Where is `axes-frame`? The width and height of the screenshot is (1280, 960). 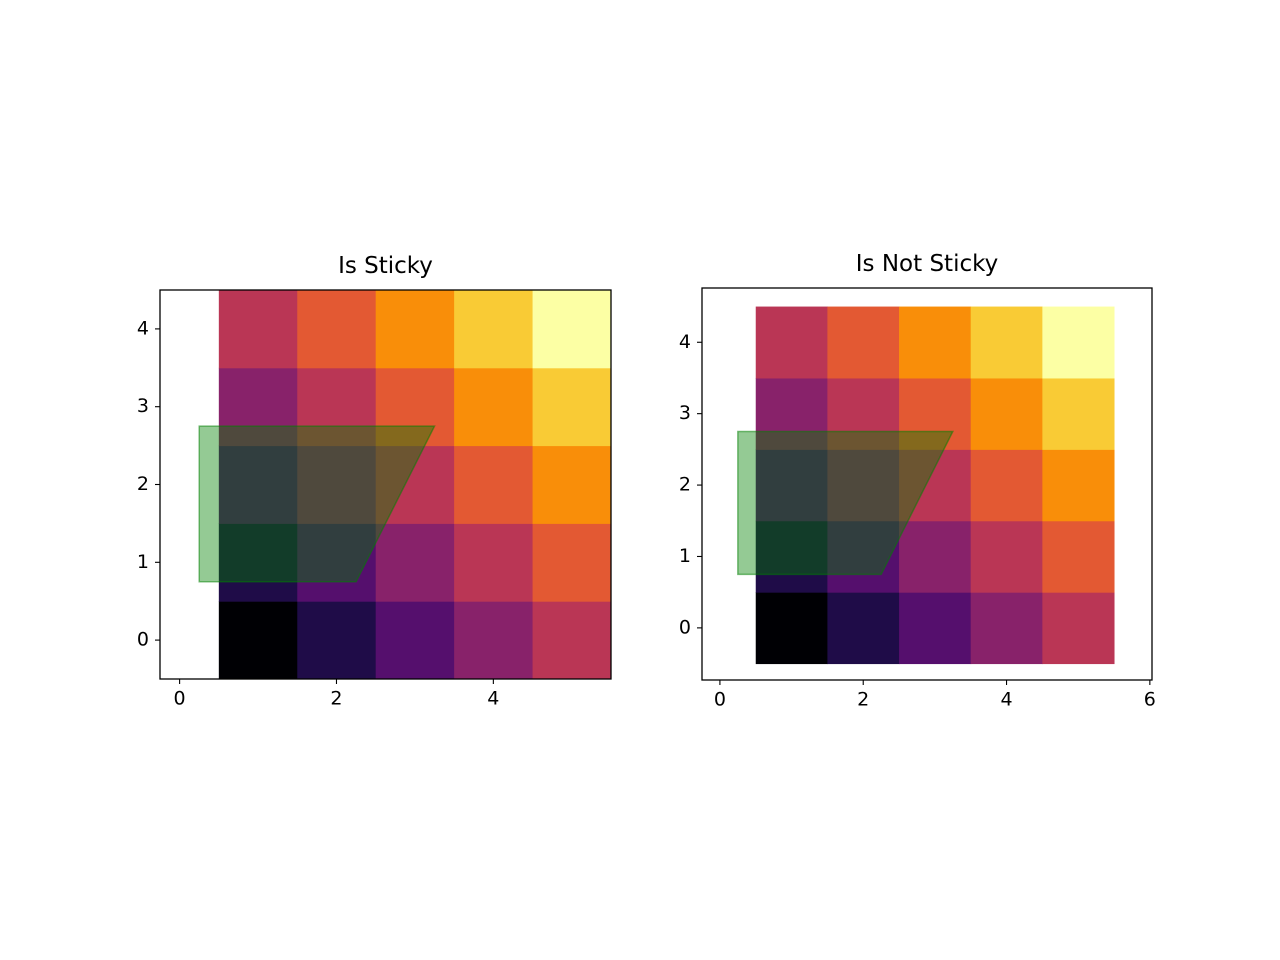 axes-frame is located at coordinates (927, 484).